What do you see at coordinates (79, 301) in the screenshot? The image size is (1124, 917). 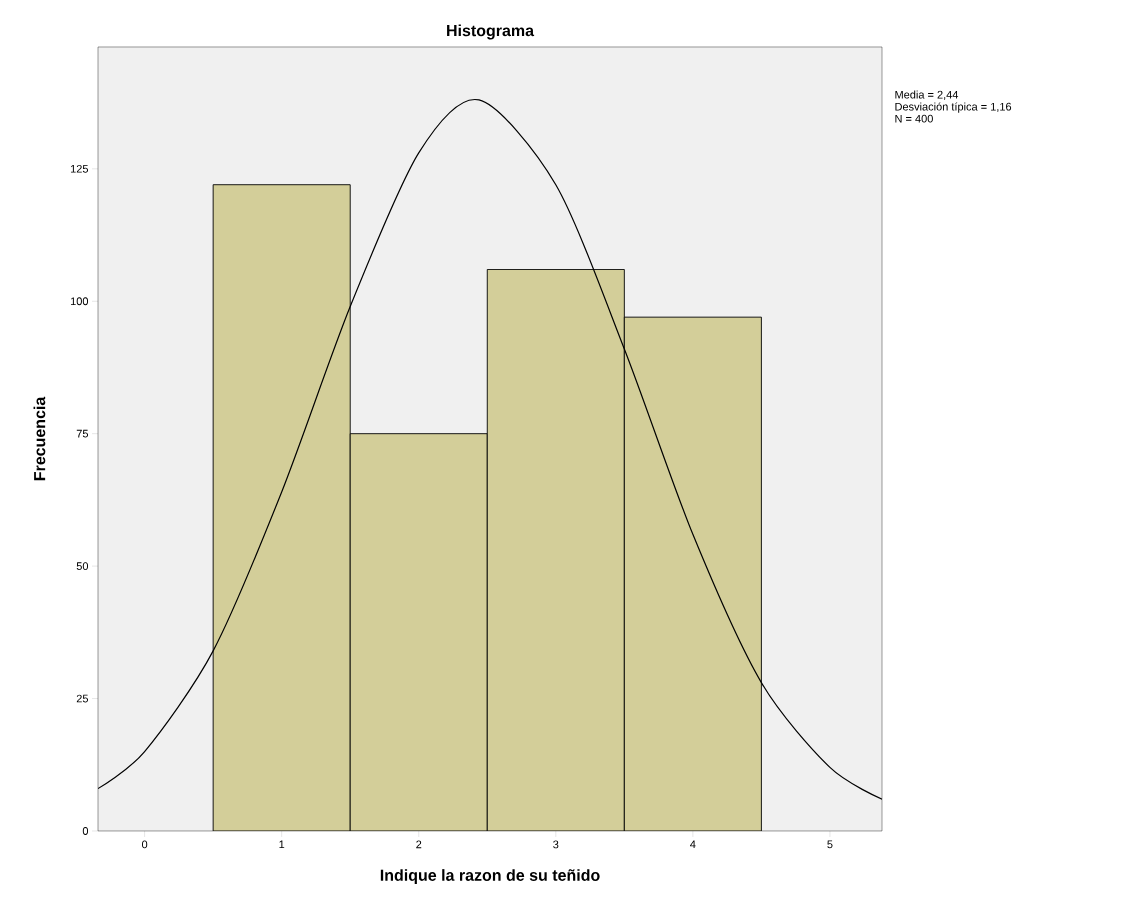 I see `y-tick-label: 100` at bounding box center [79, 301].